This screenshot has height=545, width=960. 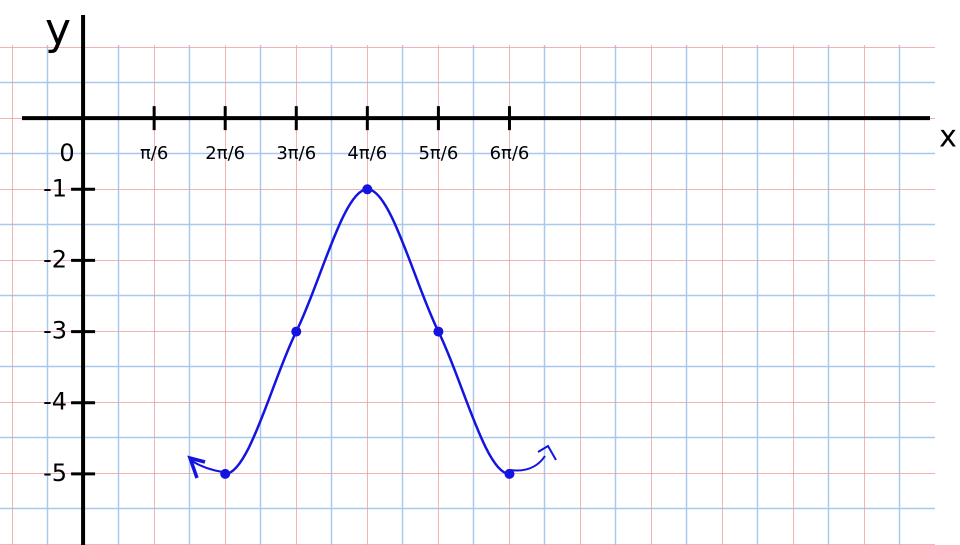 I want to click on y-tick-label: -1, so click(x=55, y=188).